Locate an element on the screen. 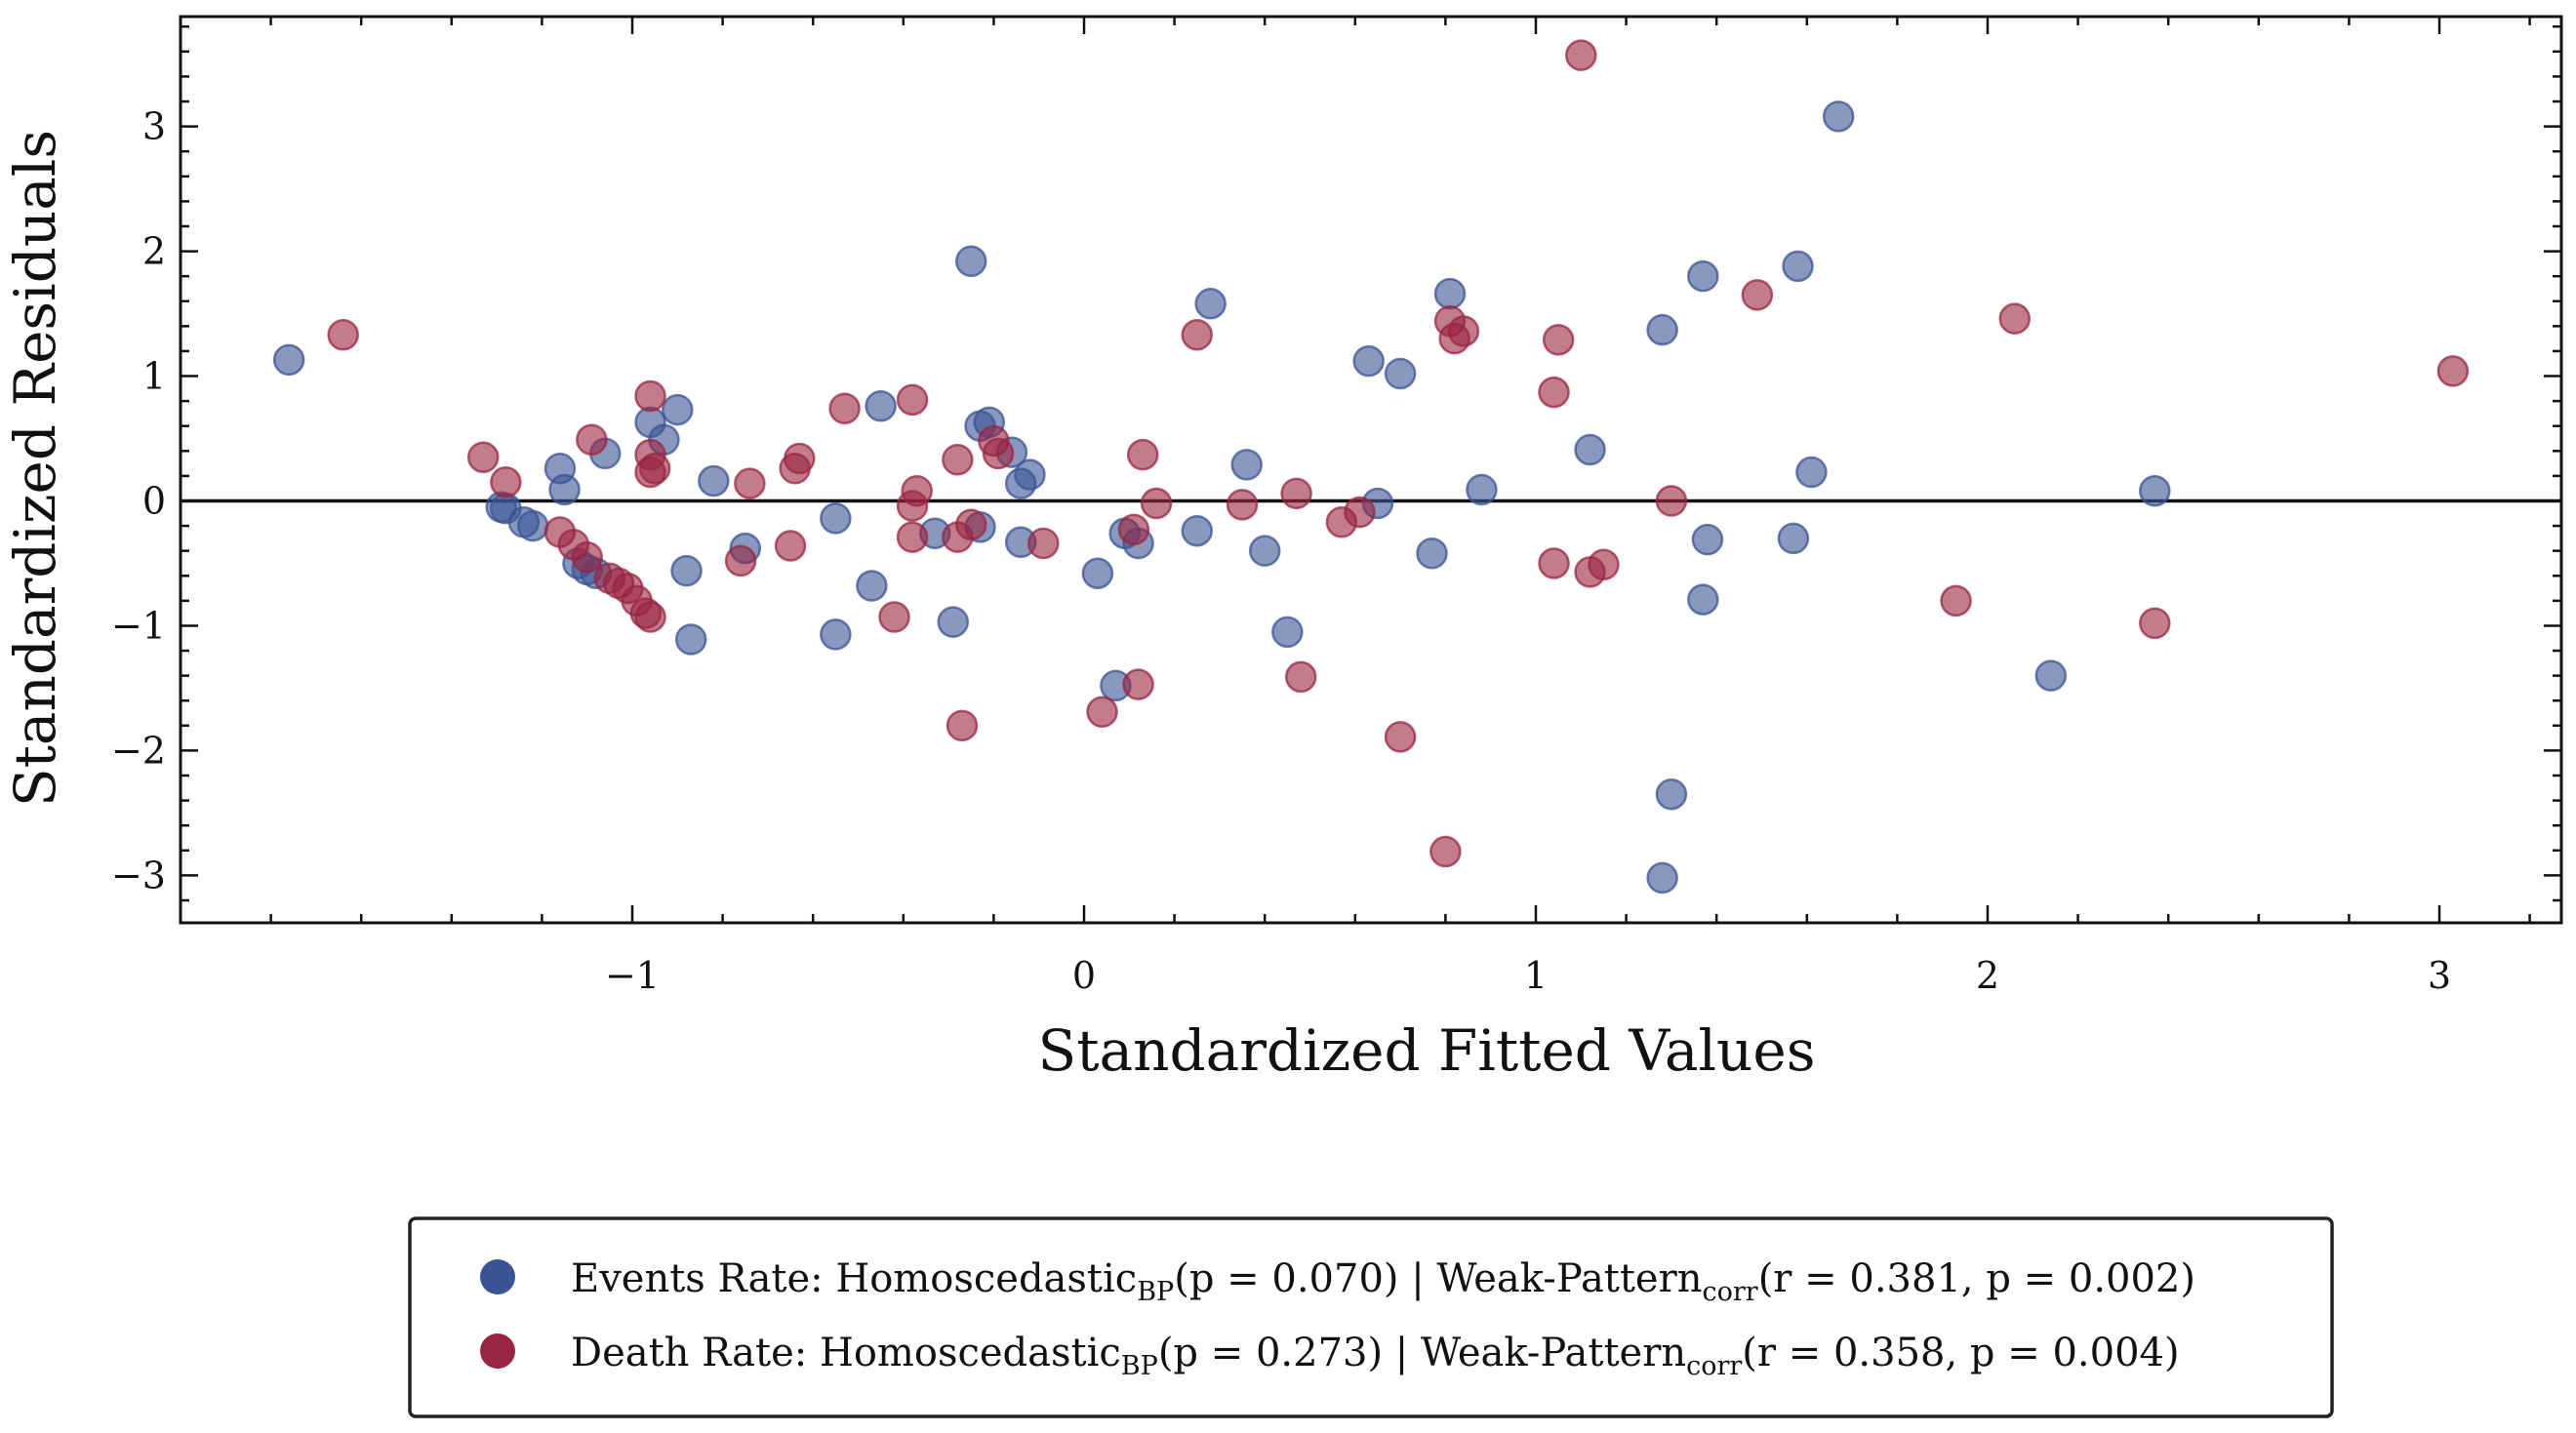  y-tick-label: 1 is located at coordinates (154, 376).